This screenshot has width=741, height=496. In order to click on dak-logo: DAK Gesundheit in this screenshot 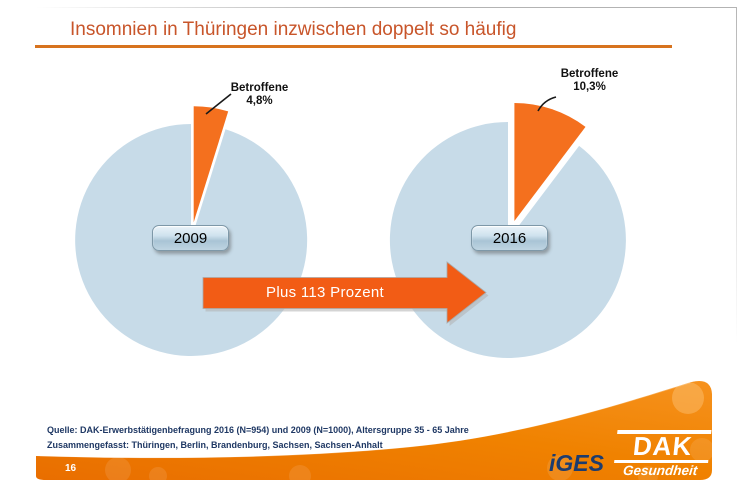, I will do `click(661, 454)`.